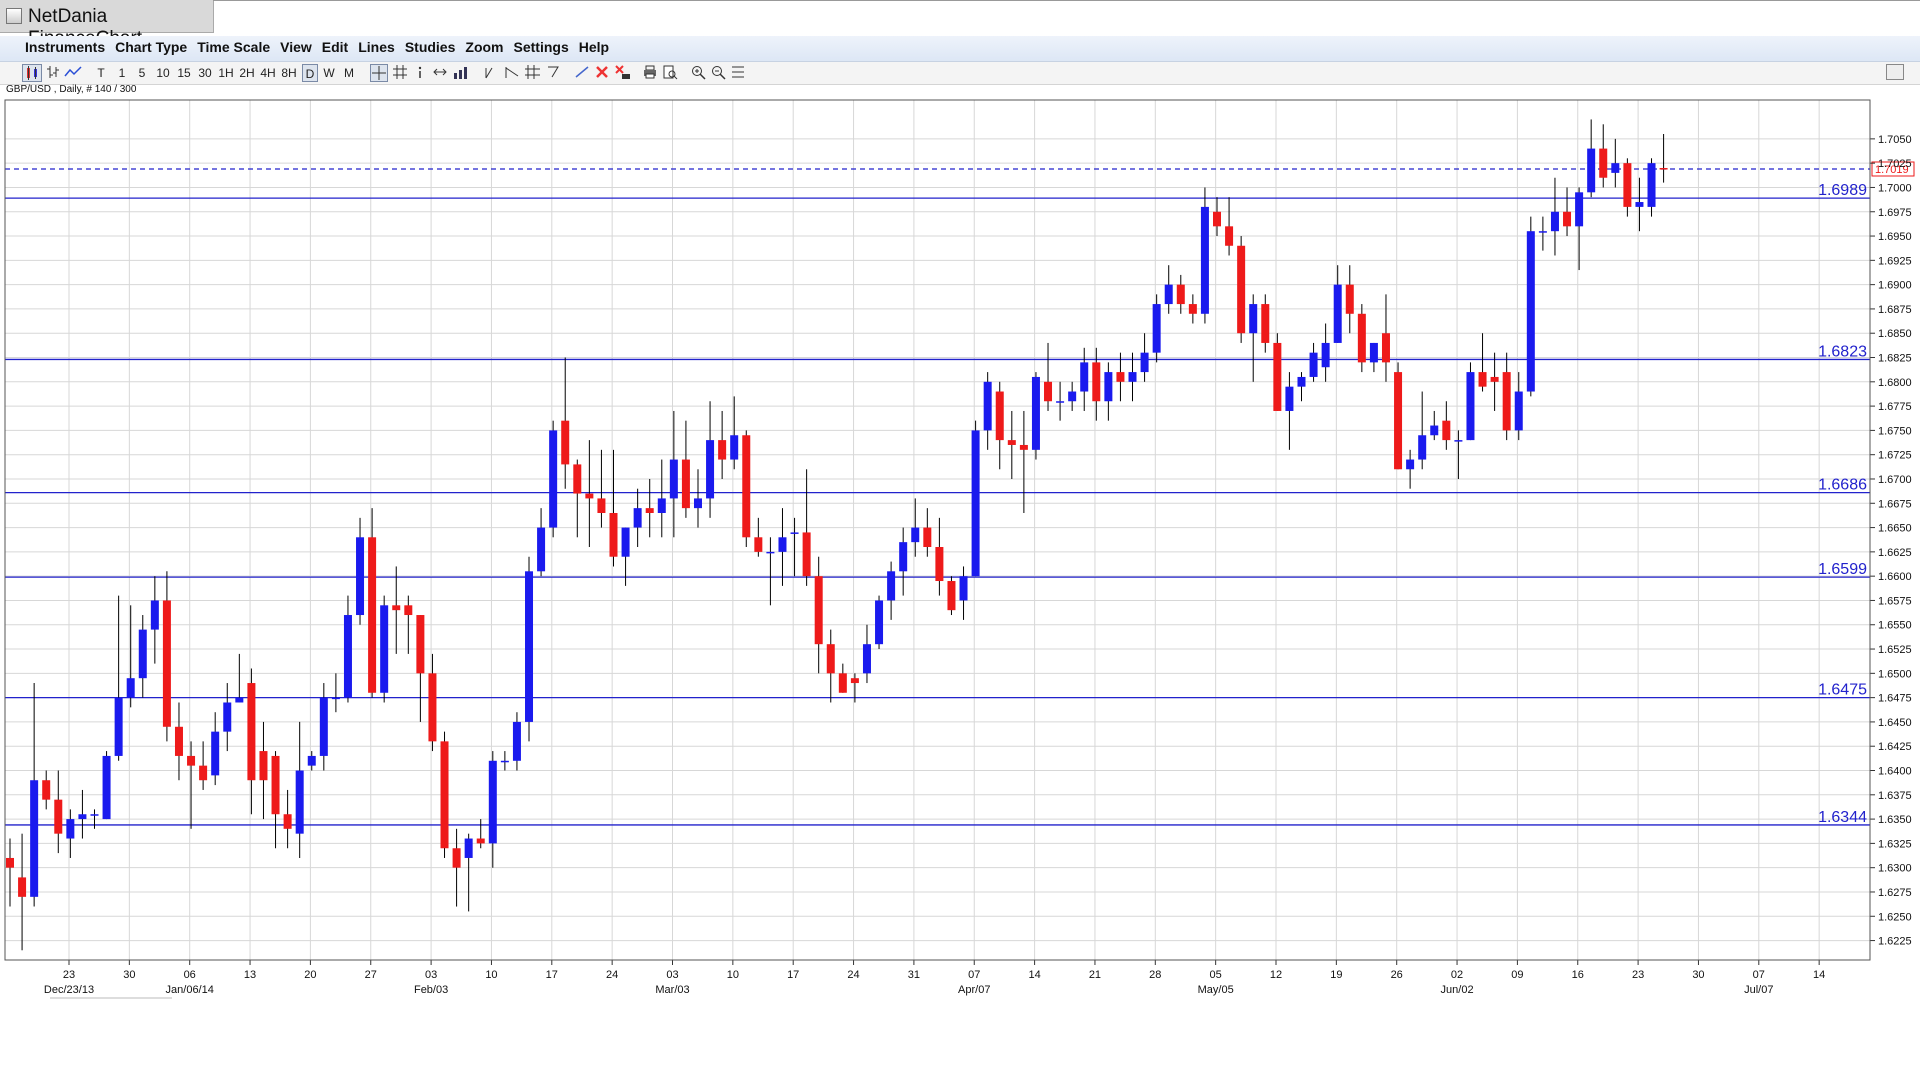 This screenshot has width=1920, height=1080. What do you see at coordinates (151, 47) in the screenshot?
I see `menu-chart-type: Chart Type` at bounding box center [151, 47].